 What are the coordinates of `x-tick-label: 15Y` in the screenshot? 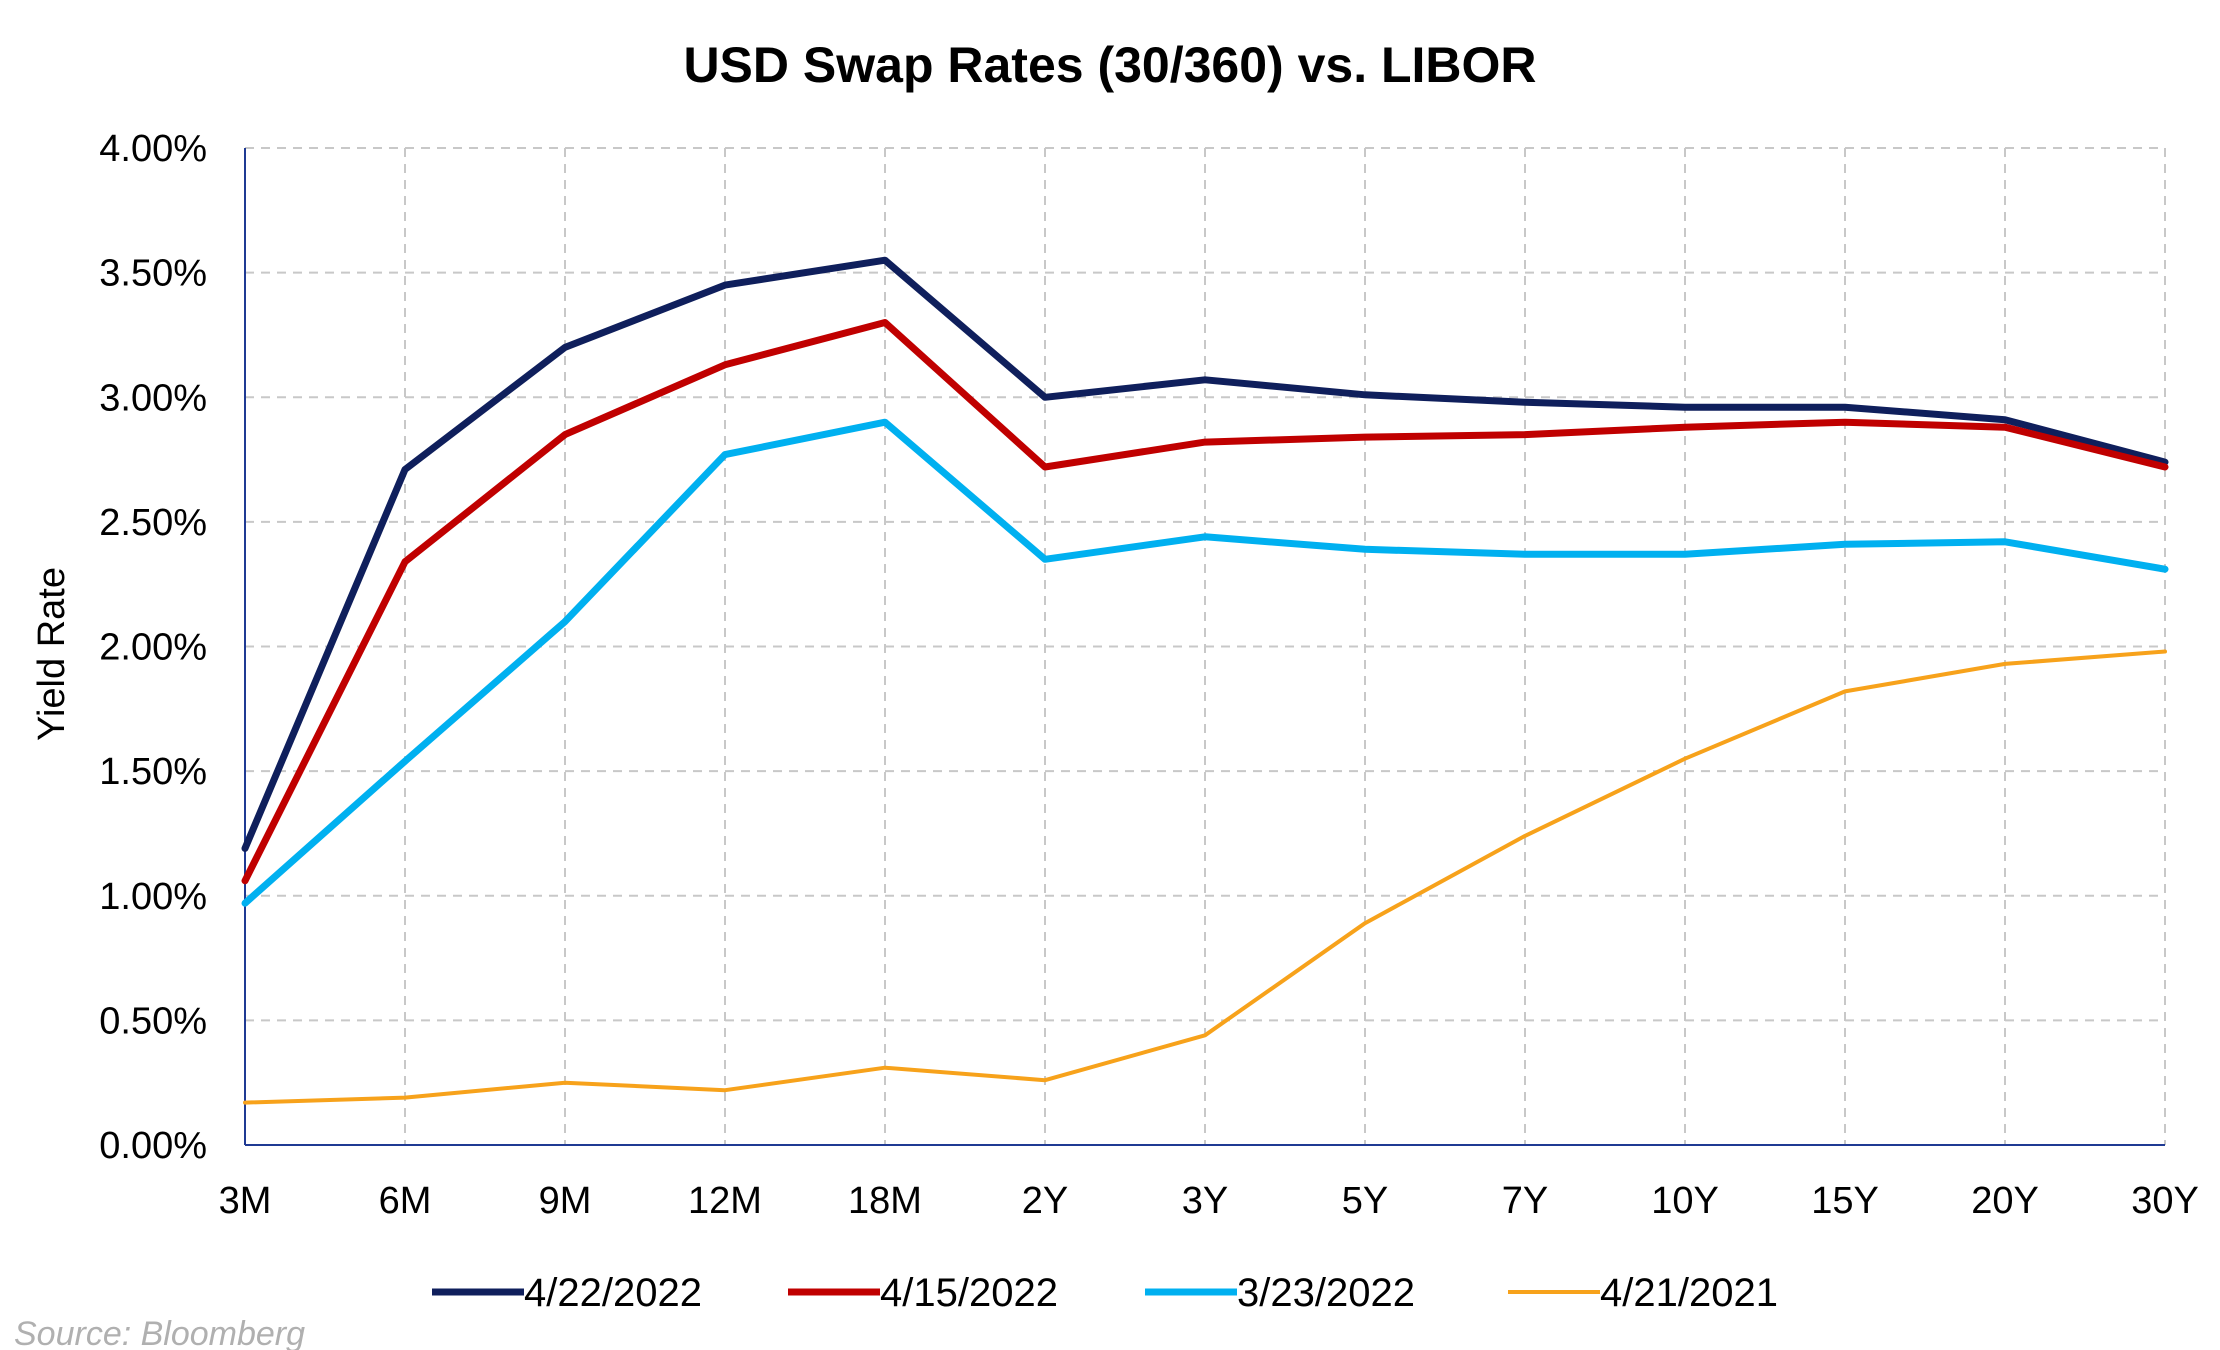 It's located at (1845, 1201).